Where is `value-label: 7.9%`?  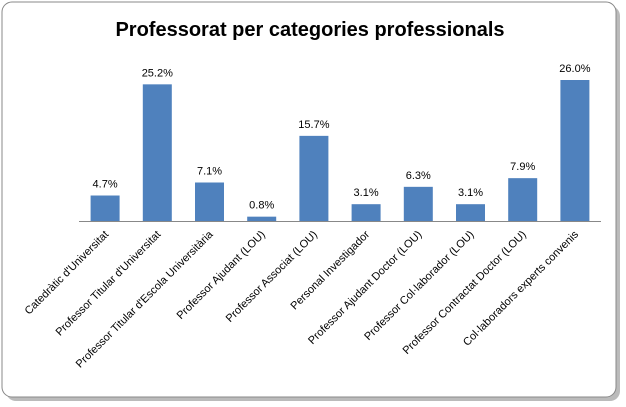
value-label: 7.9% is located at coordinates (522, 167).